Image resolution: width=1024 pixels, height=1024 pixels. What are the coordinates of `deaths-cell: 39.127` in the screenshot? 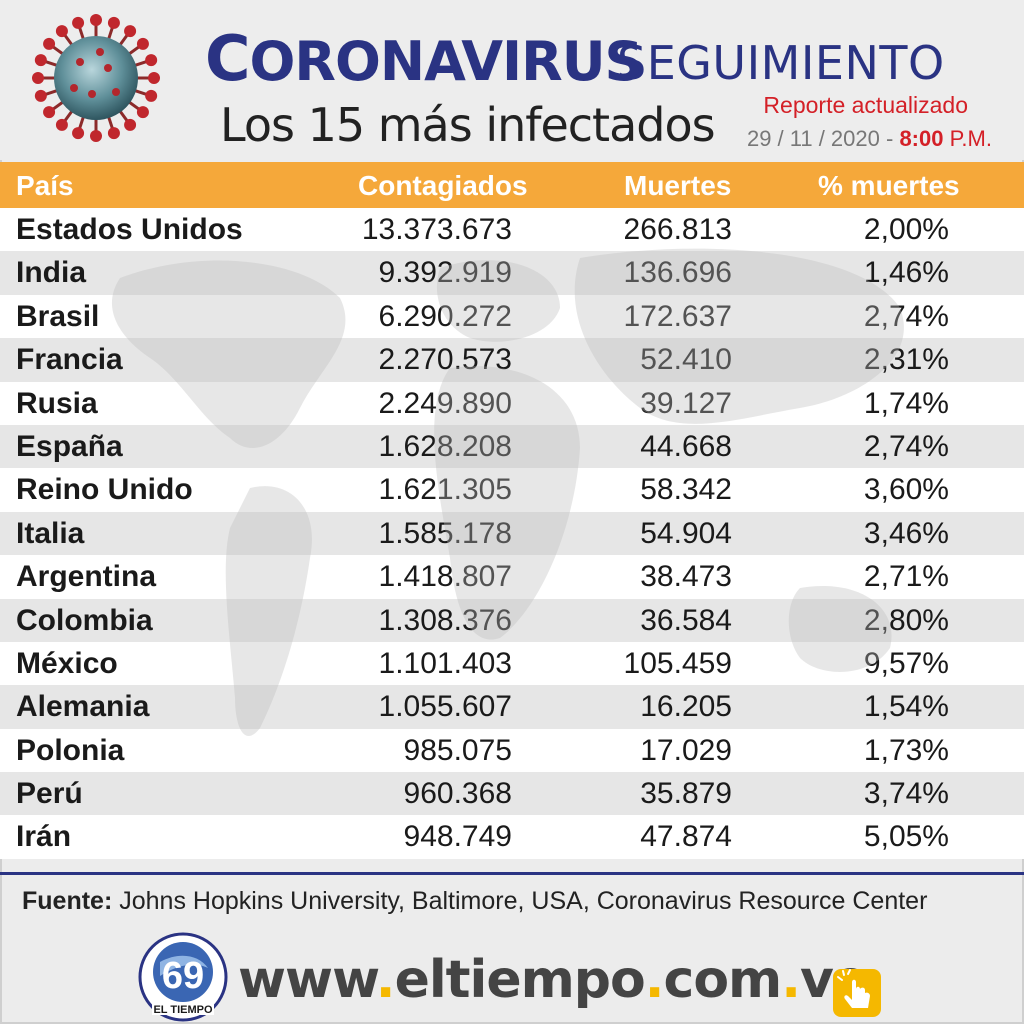 It's located at (686, 403).